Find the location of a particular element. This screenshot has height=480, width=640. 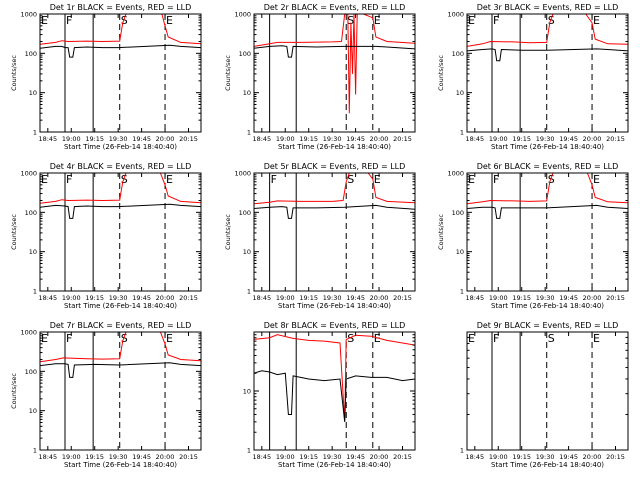

chart-title: Det 8r BLACK = Events, RED = LLD is located at coordinates (335, 325).